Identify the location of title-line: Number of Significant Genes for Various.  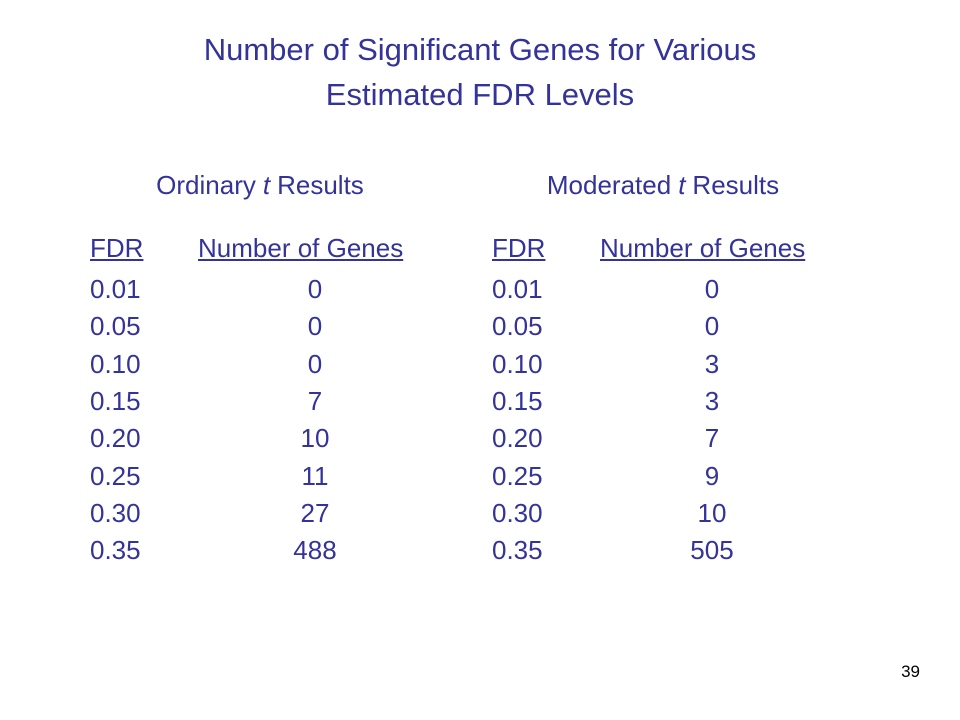
(480, 49).